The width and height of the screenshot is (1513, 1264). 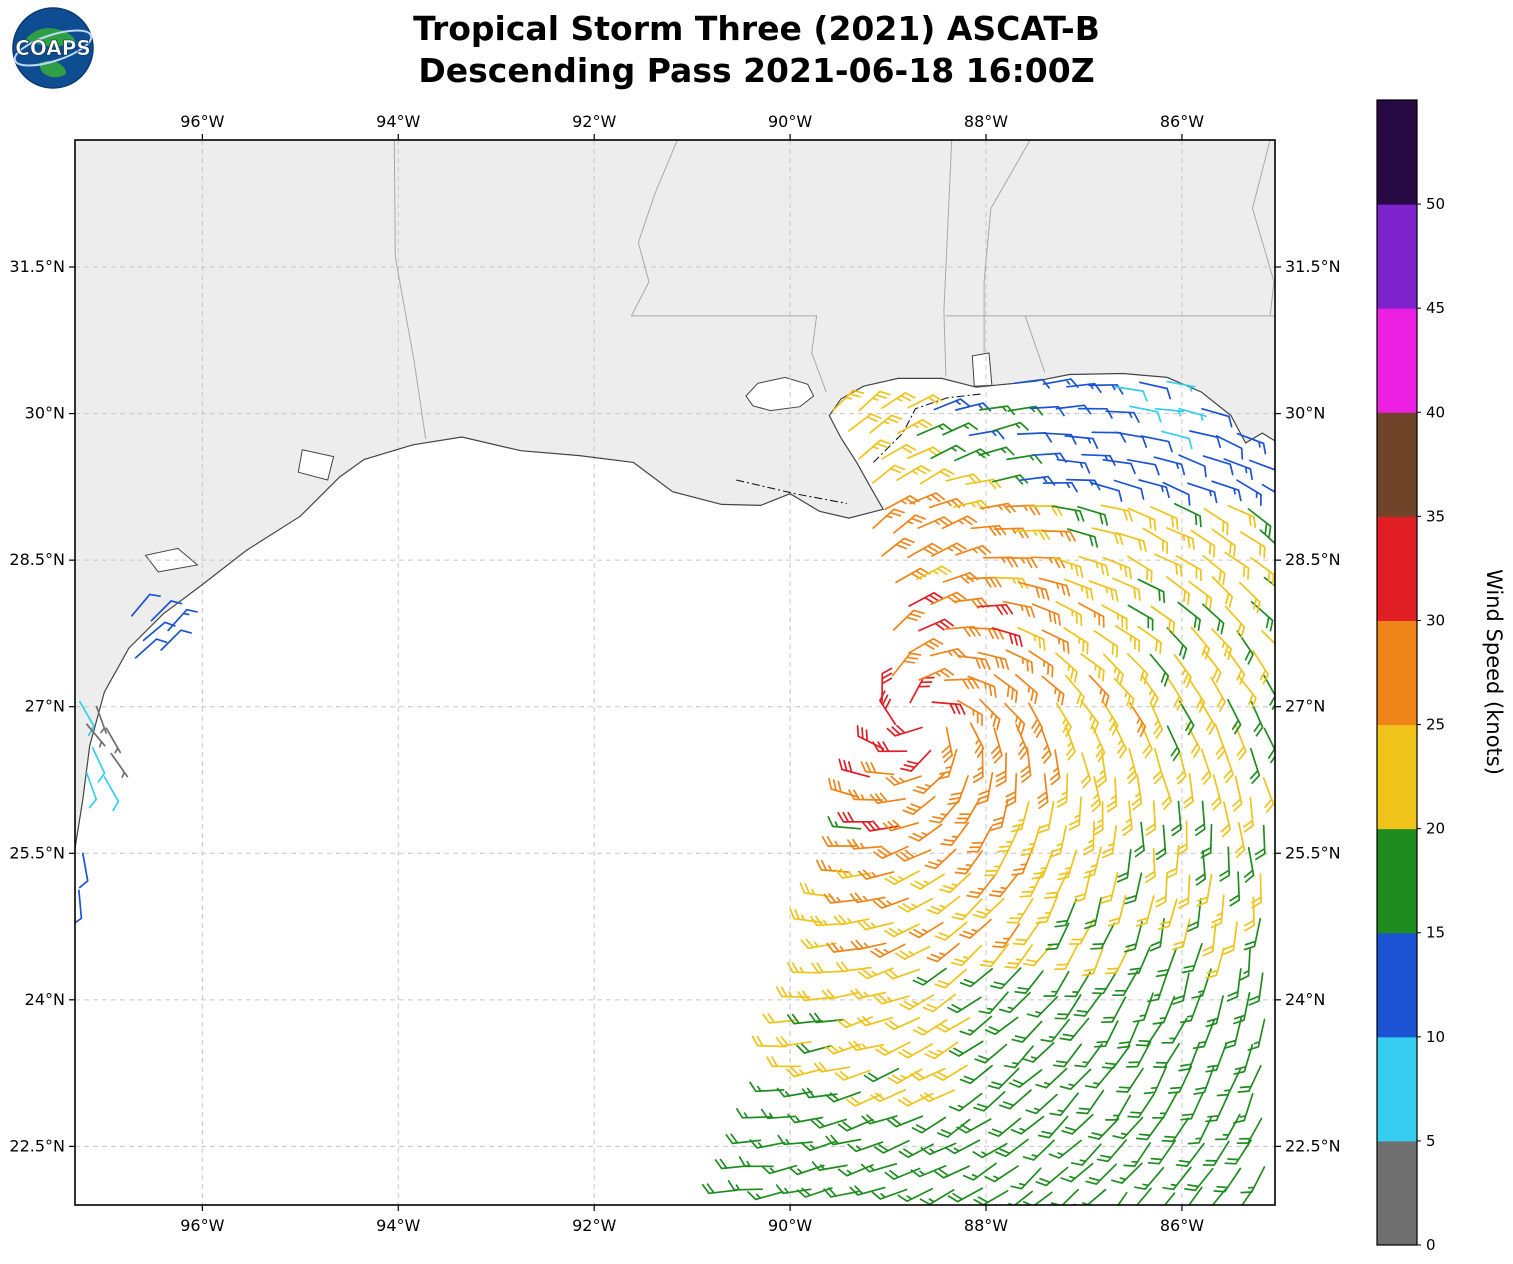 I want to click on lon-tick-label: 86°W, so click(x=1182, y=1225).